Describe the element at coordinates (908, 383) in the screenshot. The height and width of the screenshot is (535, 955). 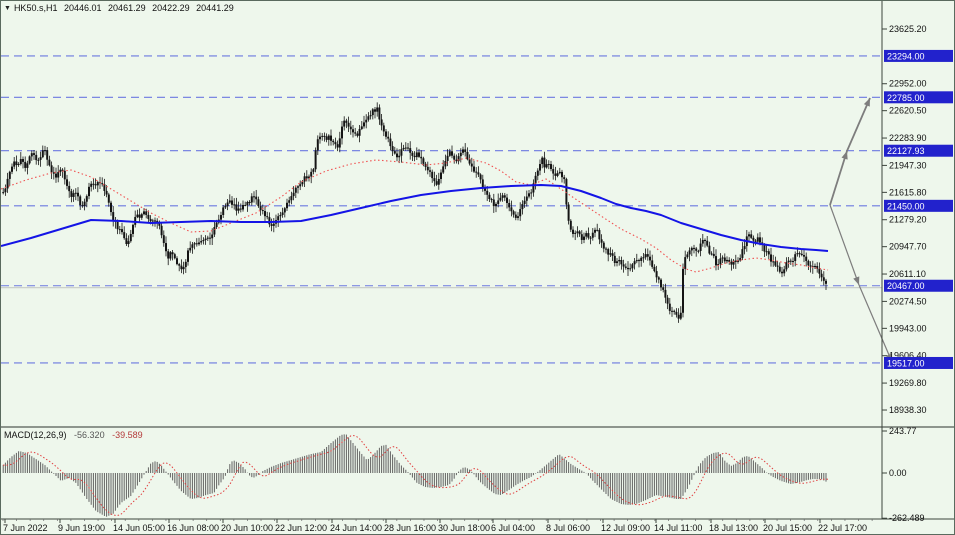
I see `svg-text: 19269.80` at that location.